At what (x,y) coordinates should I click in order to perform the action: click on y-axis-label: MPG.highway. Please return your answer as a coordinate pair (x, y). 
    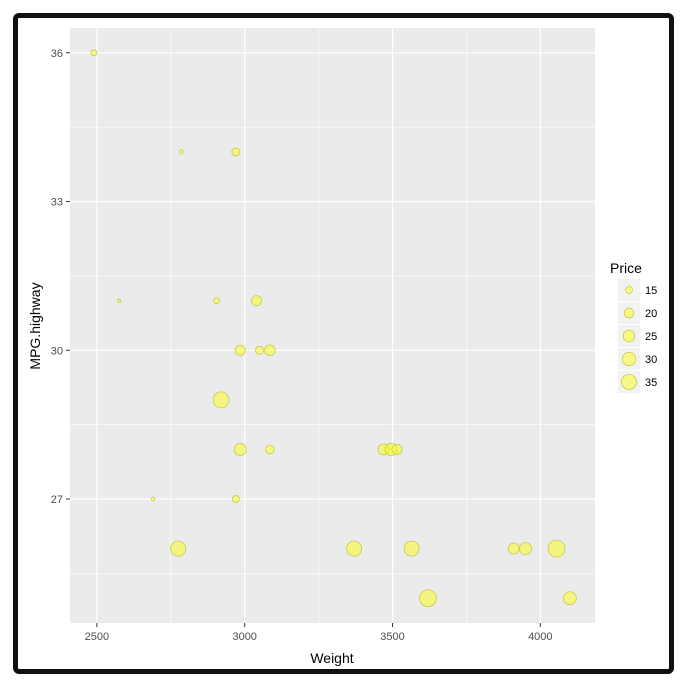
    Looking at the image, I should click on (35, 325).